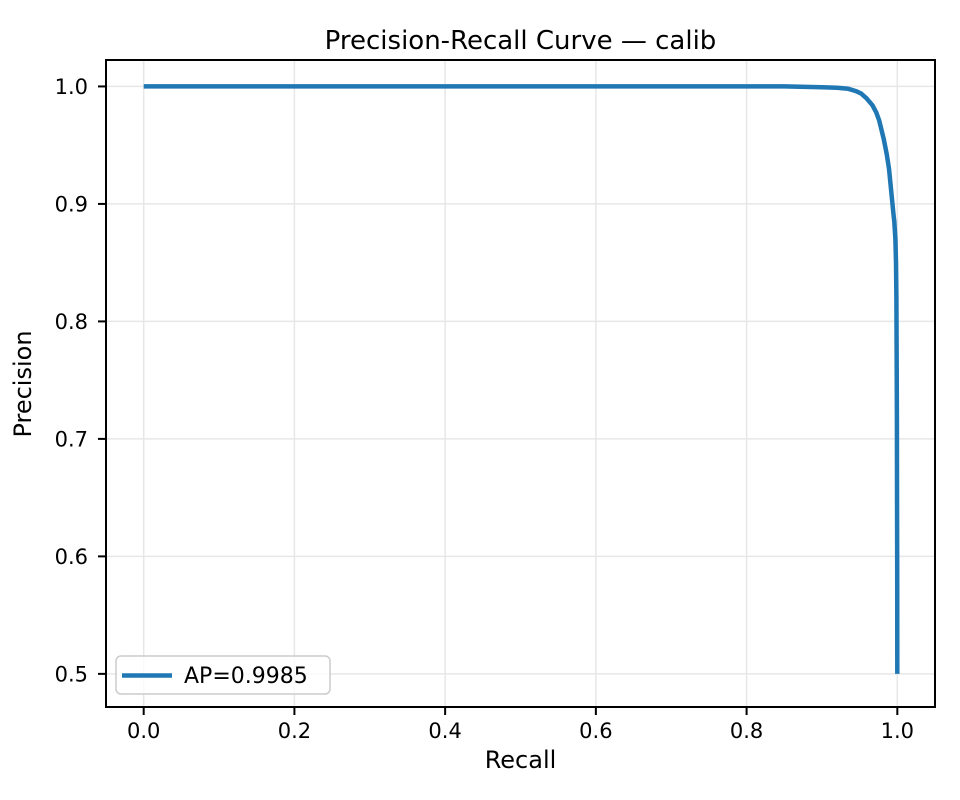  Describe the element at coordinates (23, 383) in the screenshot. I see `y-axis-label: Precision` at that location.